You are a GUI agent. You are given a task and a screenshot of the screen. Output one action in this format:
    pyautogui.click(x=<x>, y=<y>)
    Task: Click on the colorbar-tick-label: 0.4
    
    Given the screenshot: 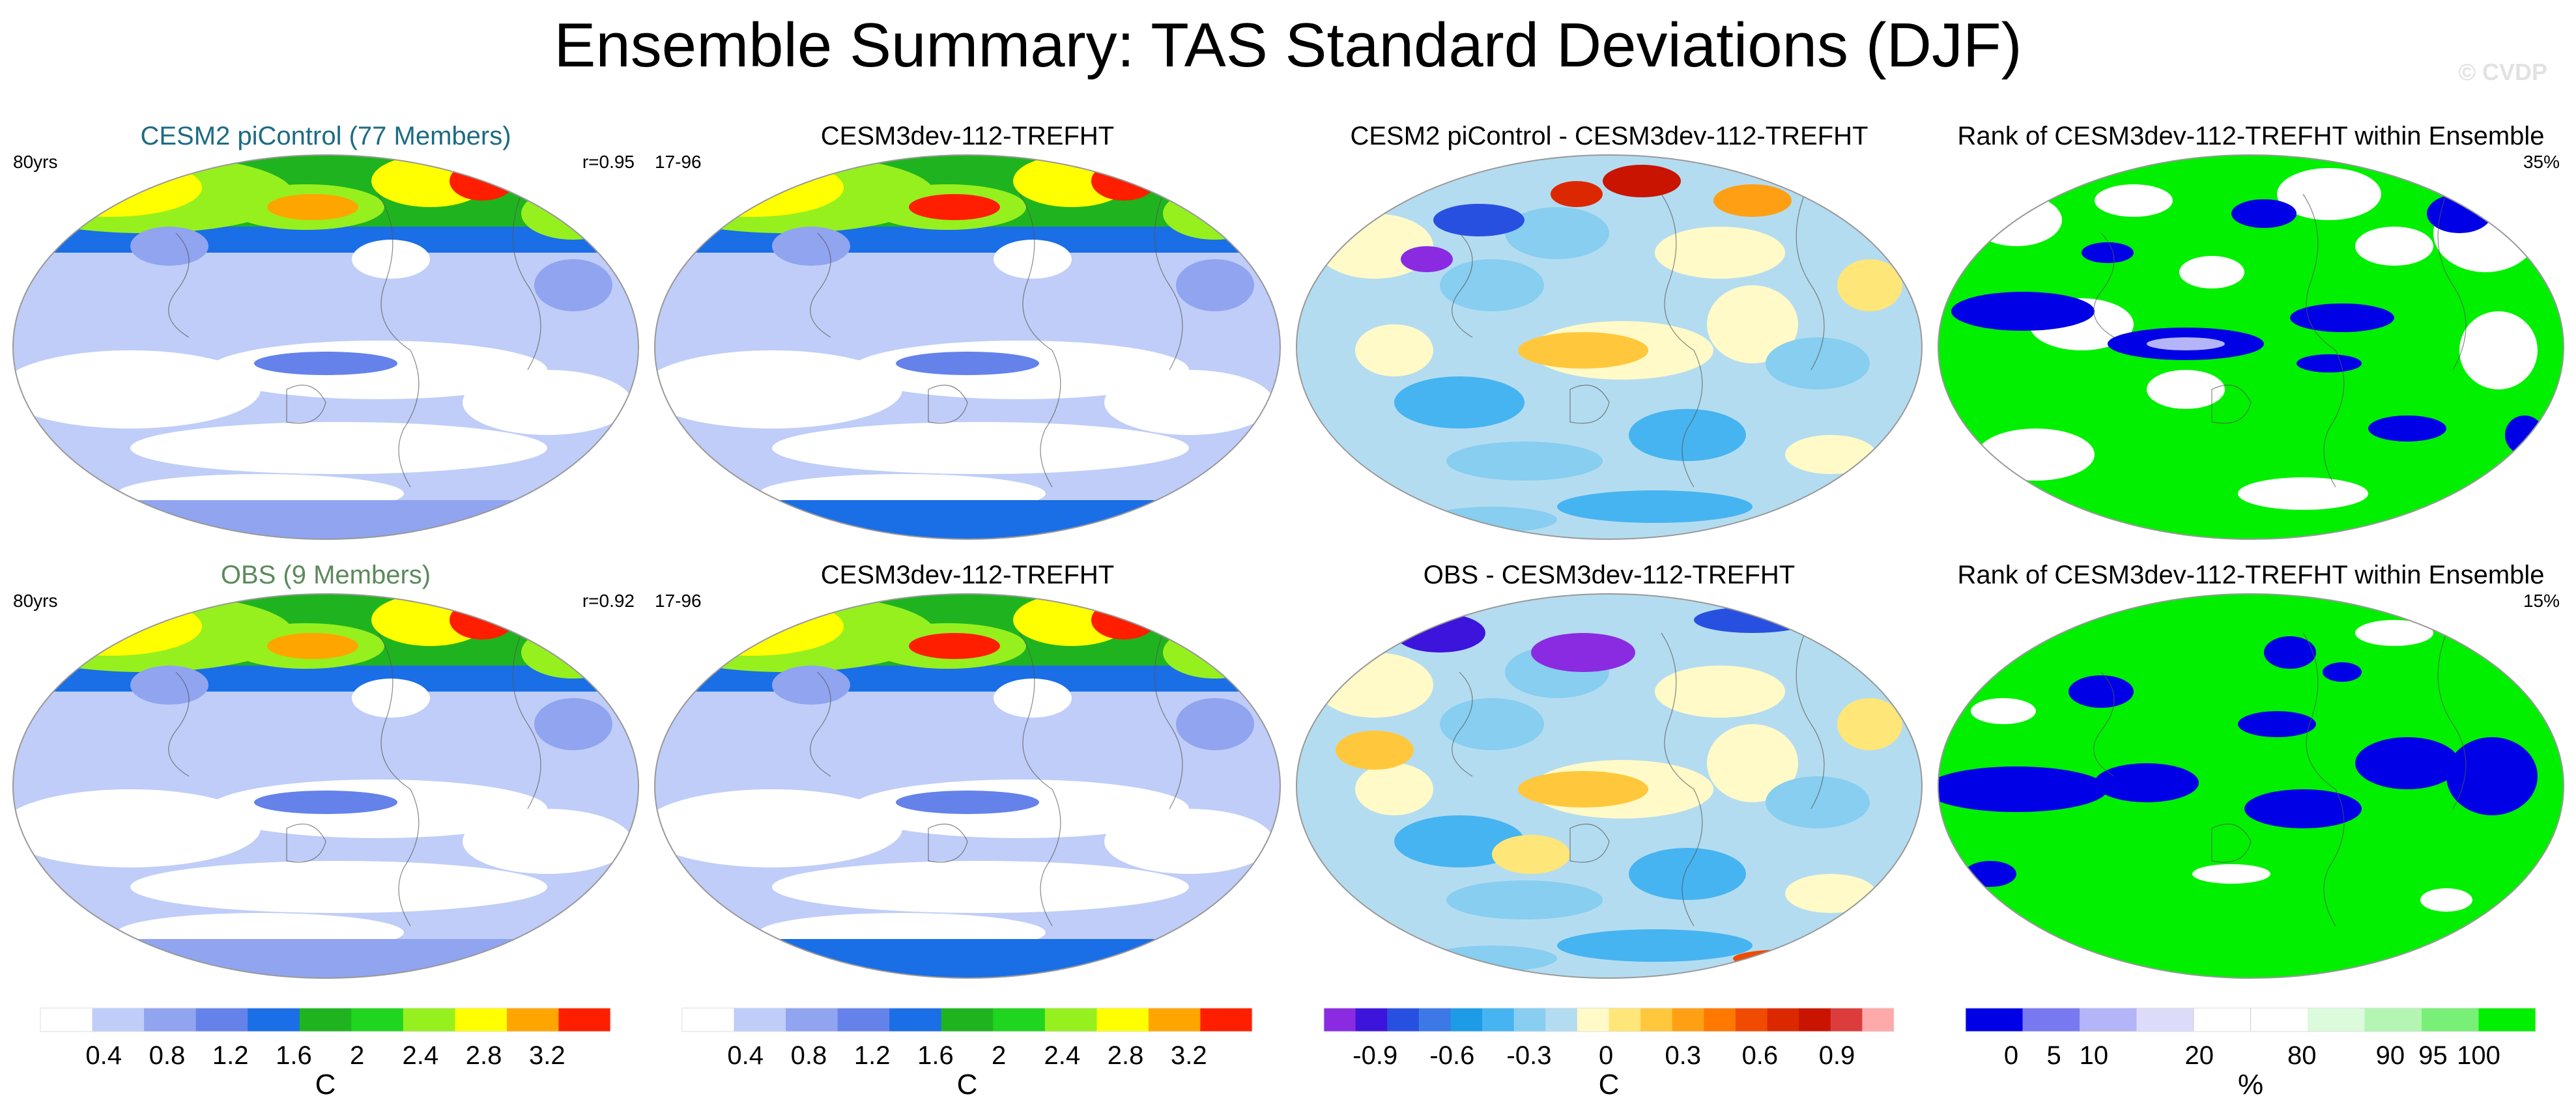 What is the action you would take?
    pyautogui.click(x=104, y=1056)
    